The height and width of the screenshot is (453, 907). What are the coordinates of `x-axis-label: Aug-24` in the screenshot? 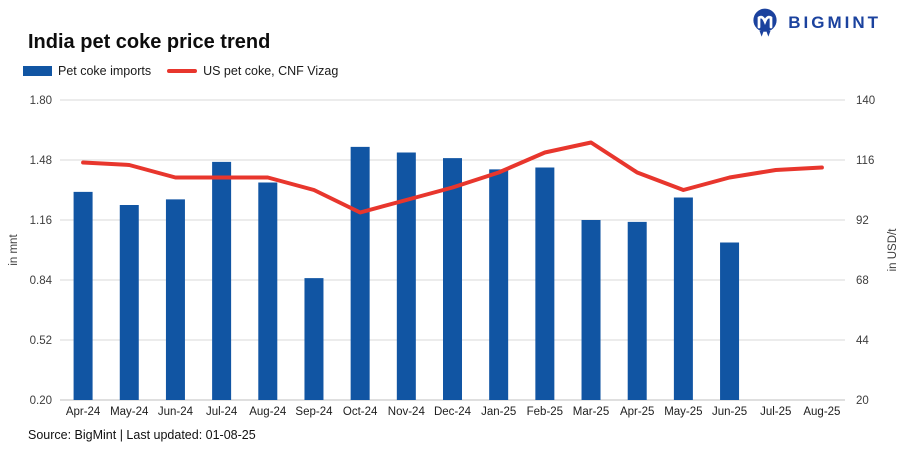 It's located at (268, 412).